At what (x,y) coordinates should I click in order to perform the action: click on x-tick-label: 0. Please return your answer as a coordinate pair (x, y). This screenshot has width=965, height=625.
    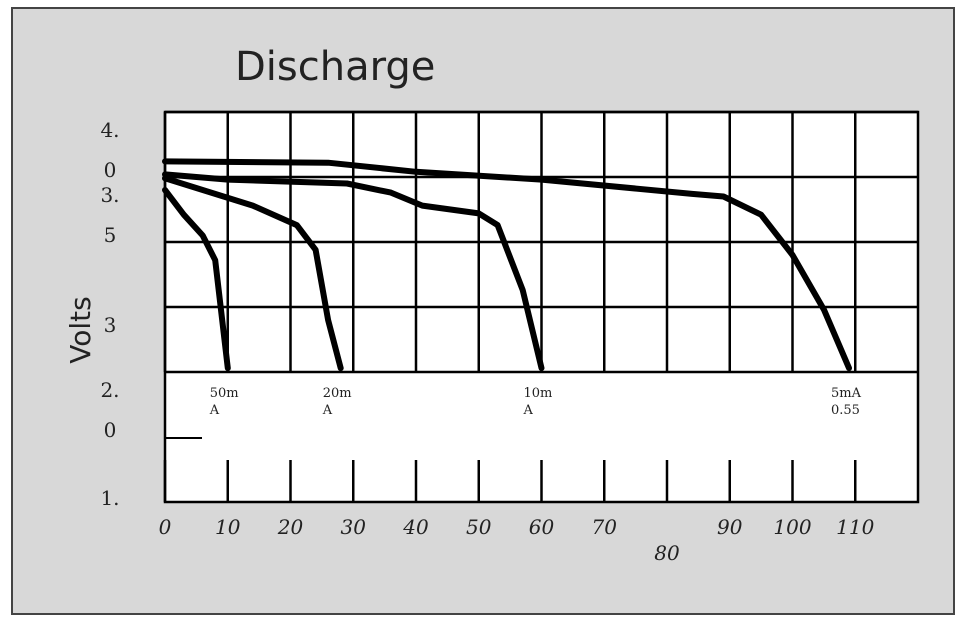
    Looking at the image, I should click on (165, 527).